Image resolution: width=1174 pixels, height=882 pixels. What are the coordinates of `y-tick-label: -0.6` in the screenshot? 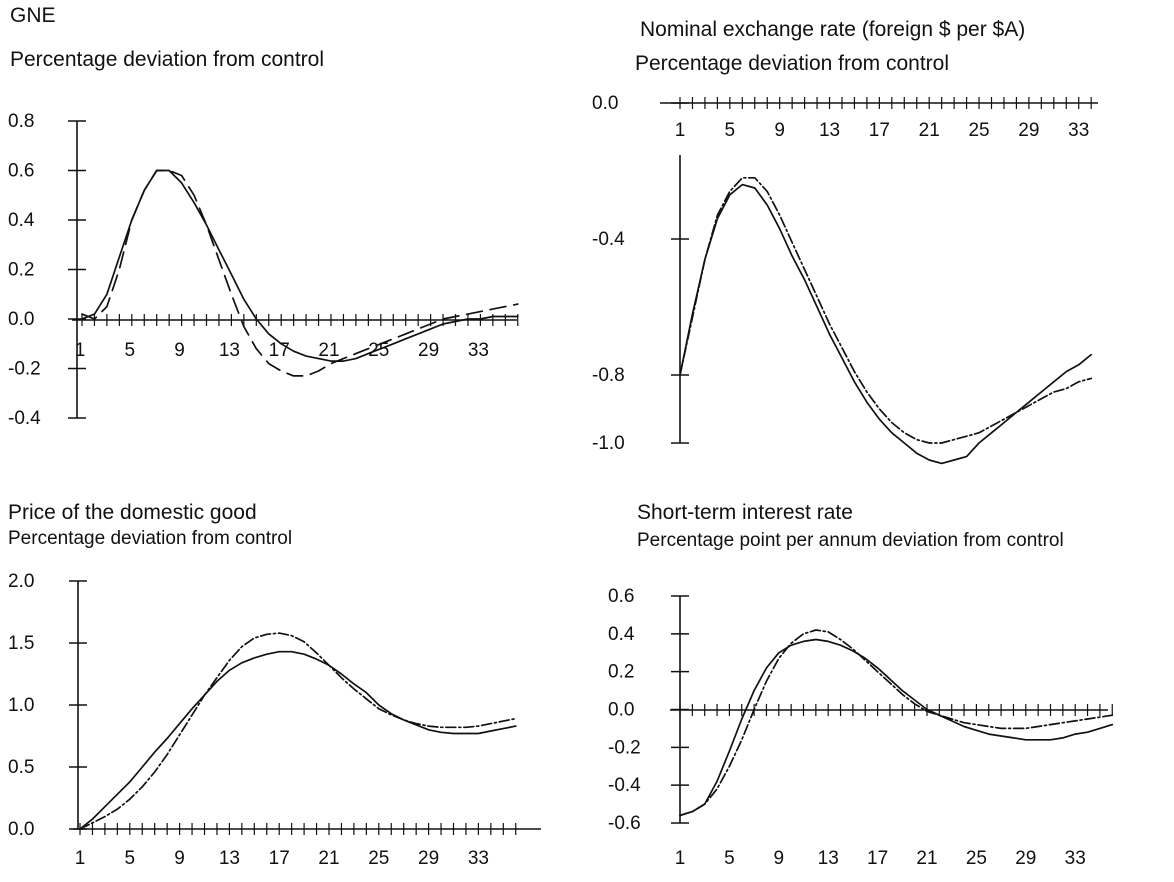 It's located at (624, 823).